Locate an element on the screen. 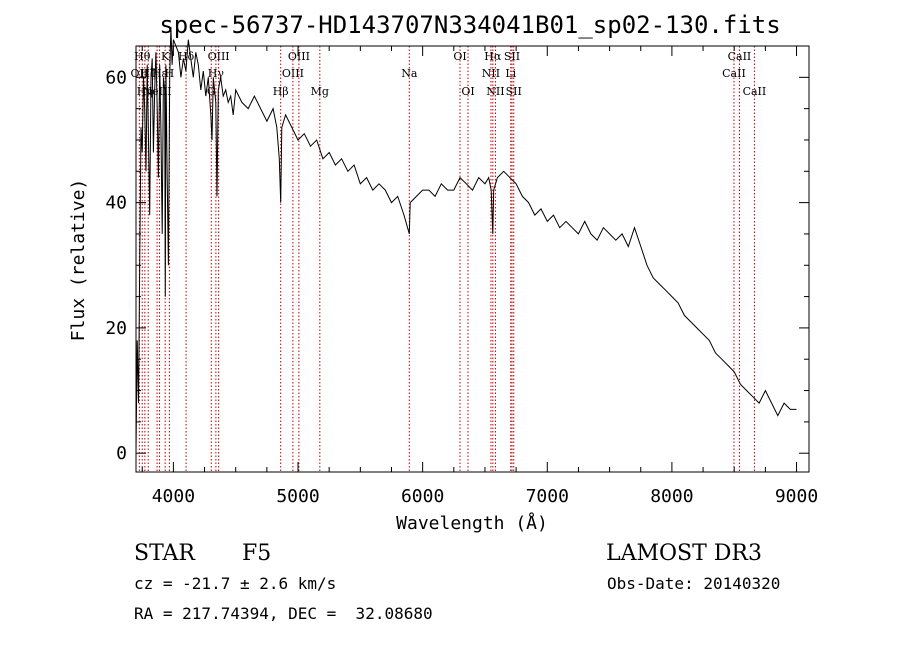  marker-label: OII is located at coordinates (140, 73).